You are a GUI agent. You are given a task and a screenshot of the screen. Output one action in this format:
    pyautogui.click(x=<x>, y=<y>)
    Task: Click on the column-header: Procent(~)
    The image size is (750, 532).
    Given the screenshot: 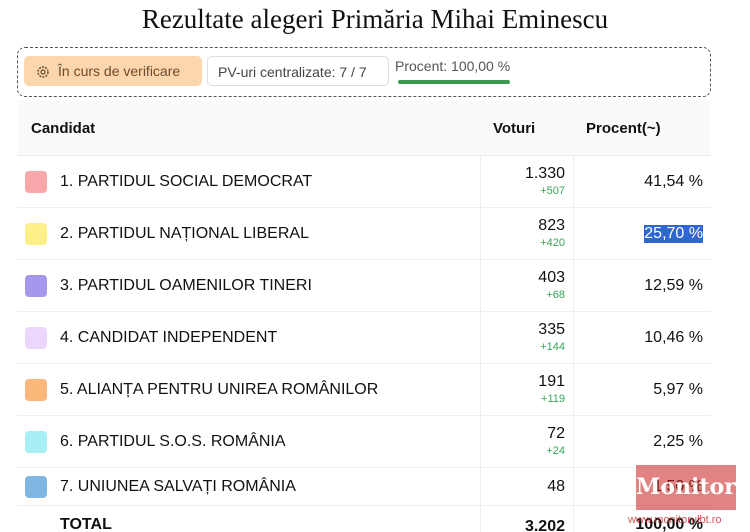 What is the action you would take?
    pyautogui.click(x=623, y=128)
    